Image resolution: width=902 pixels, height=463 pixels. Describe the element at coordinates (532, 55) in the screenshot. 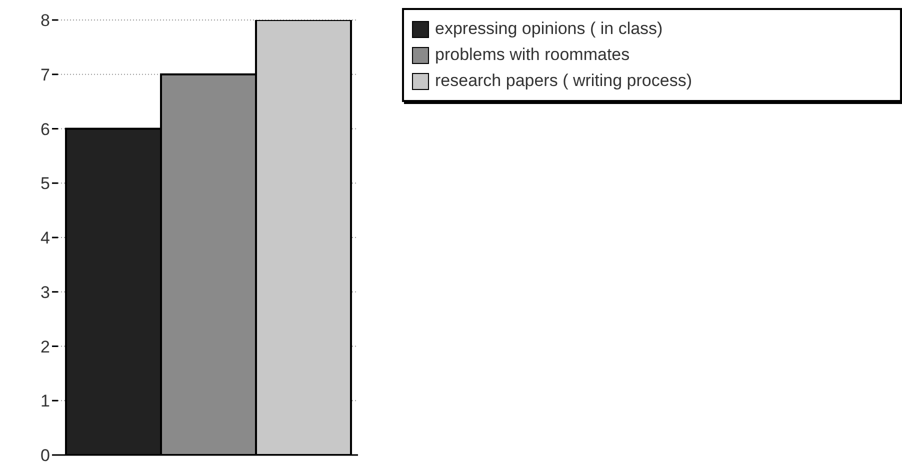

I see `legend-label: problems with roommates` at that location.